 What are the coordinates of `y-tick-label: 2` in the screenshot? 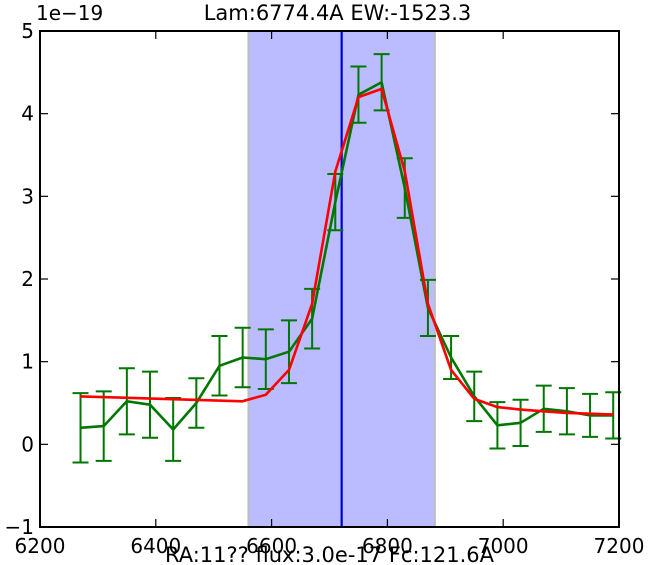 It's located at (27, 279).